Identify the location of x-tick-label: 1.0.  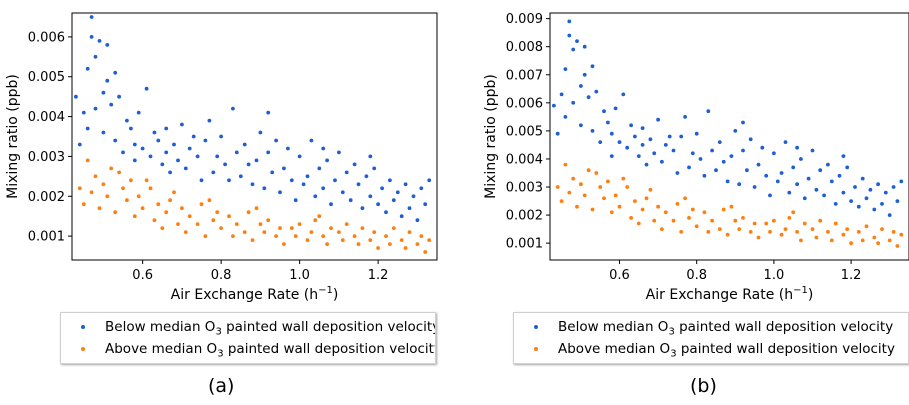
(299, 275).